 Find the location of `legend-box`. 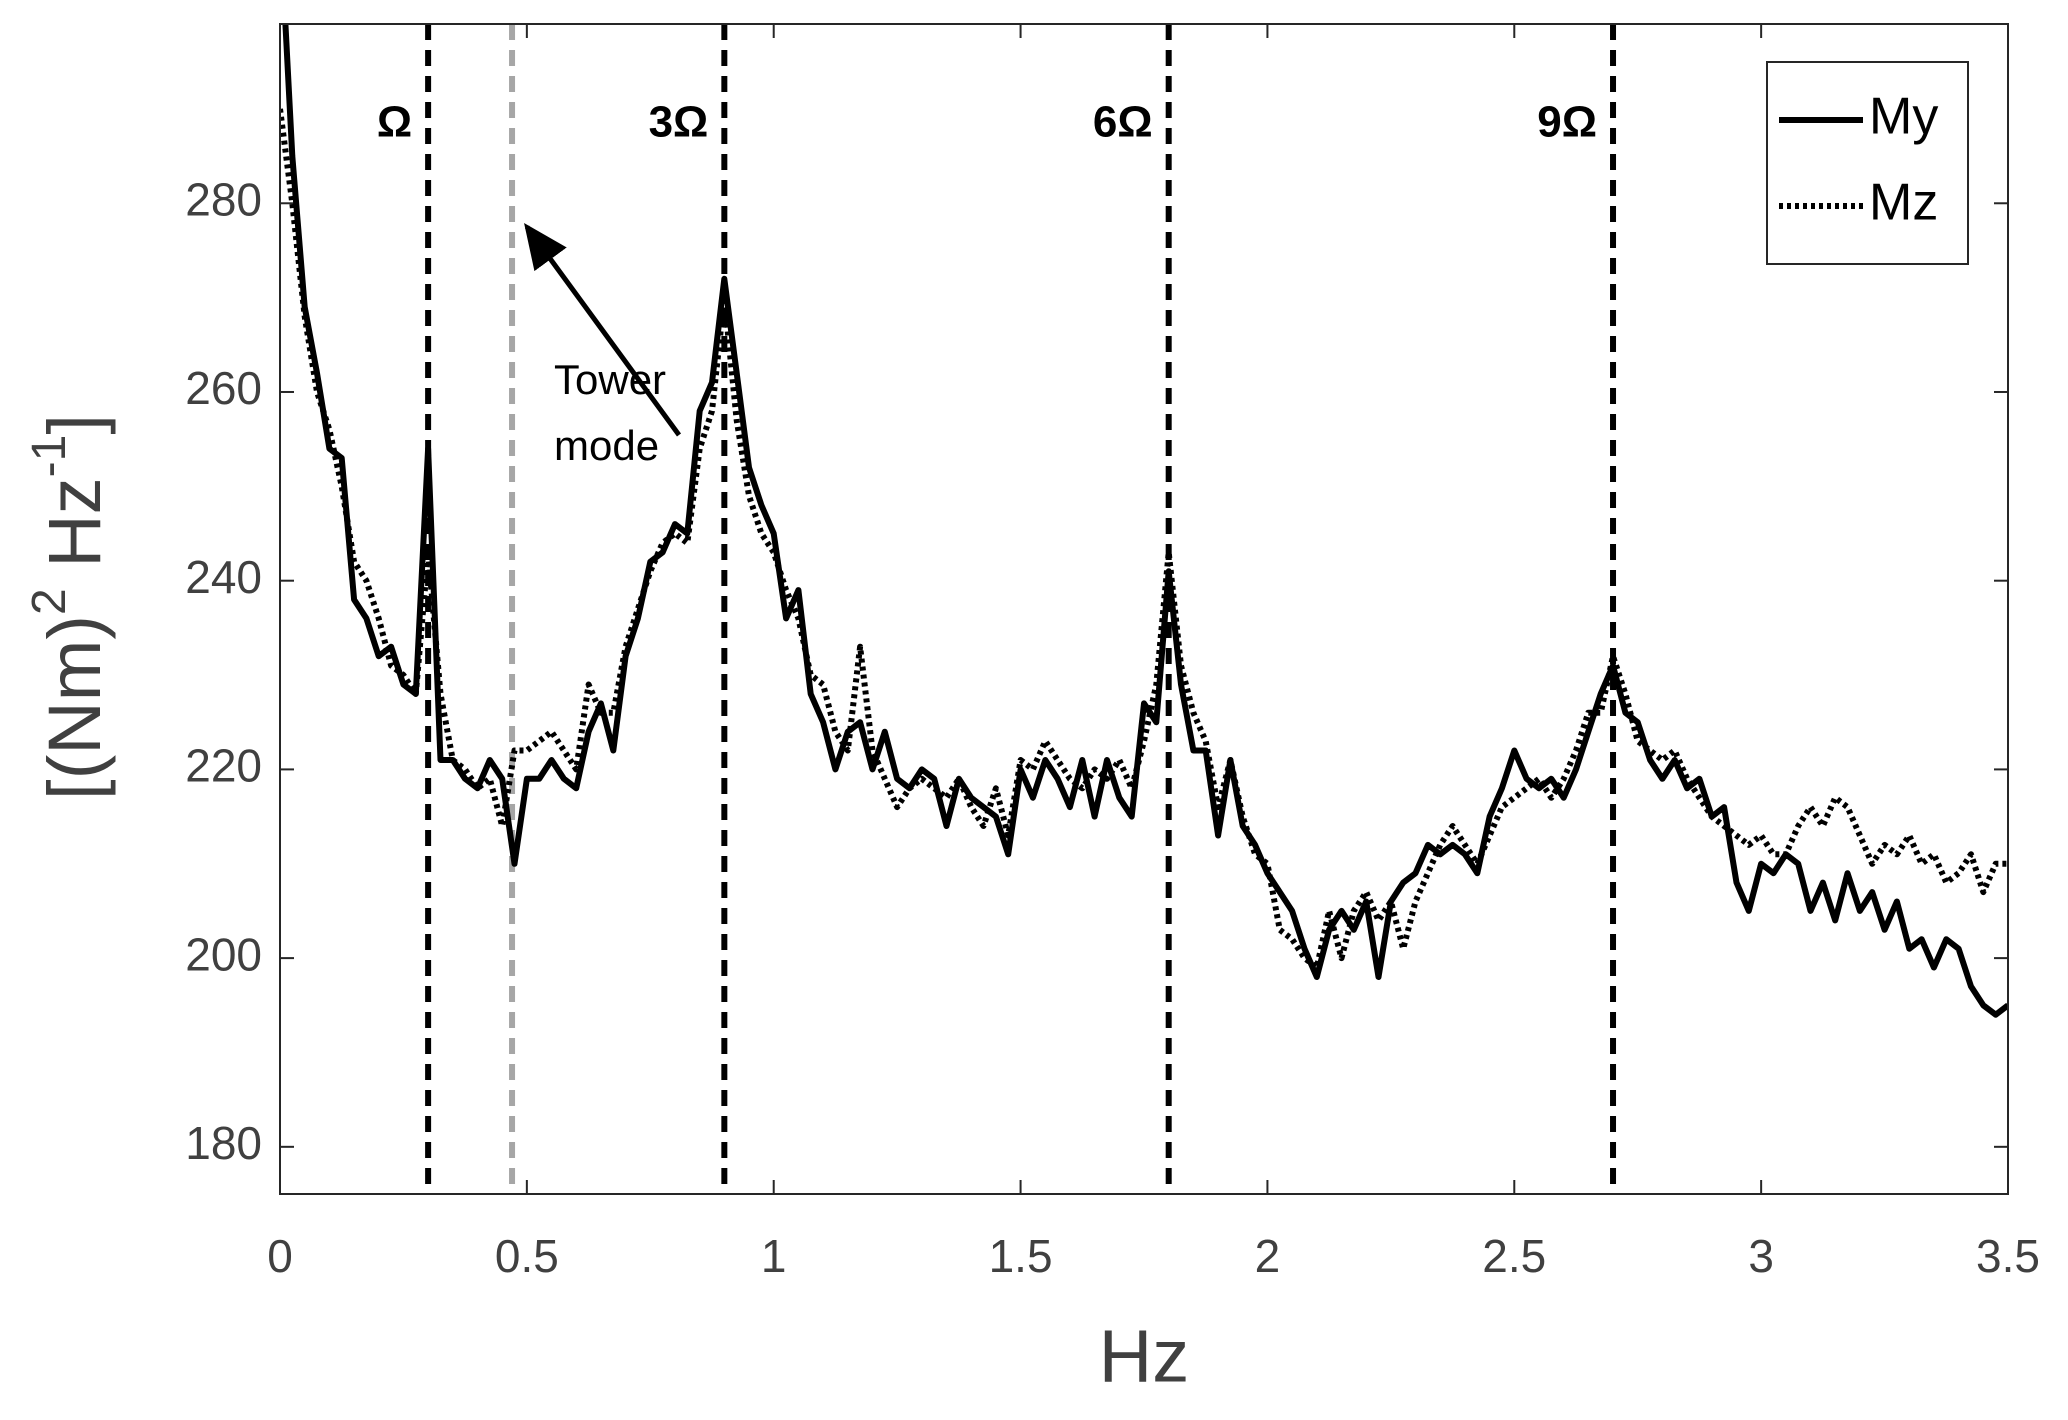

legend-box is located at coordinates (1867, 163).